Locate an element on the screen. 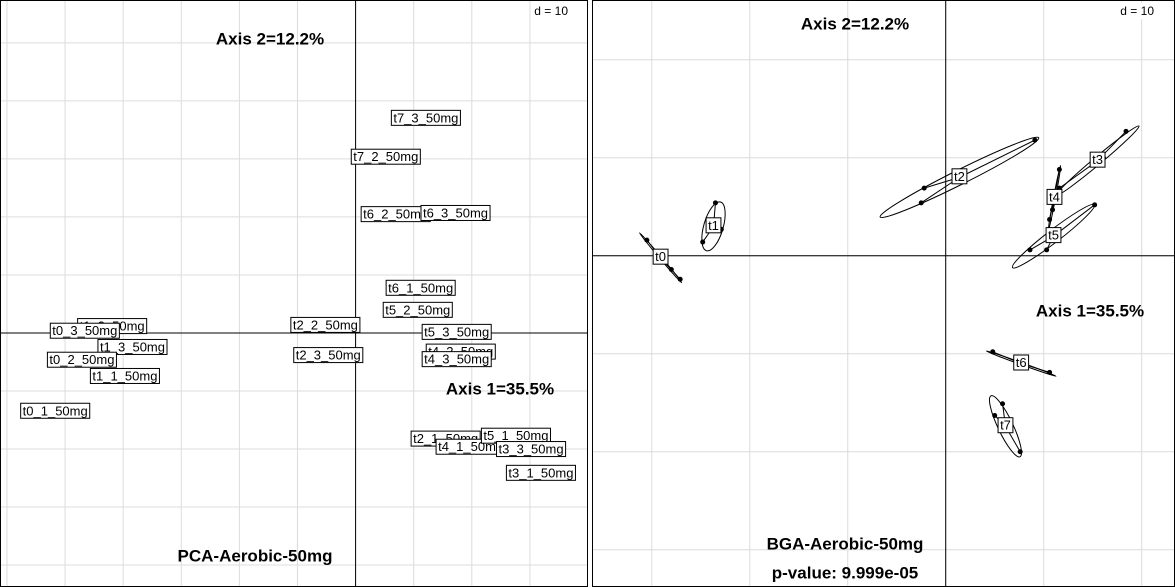  point-label: t6_2_50mg is located at coordinates (395, 214).